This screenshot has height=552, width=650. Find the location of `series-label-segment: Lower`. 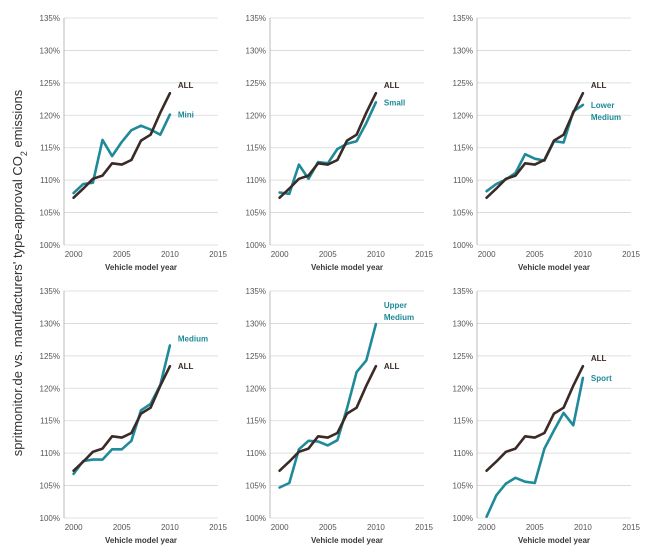

series-label-segment: Lower is located at coordinates (603, 105).